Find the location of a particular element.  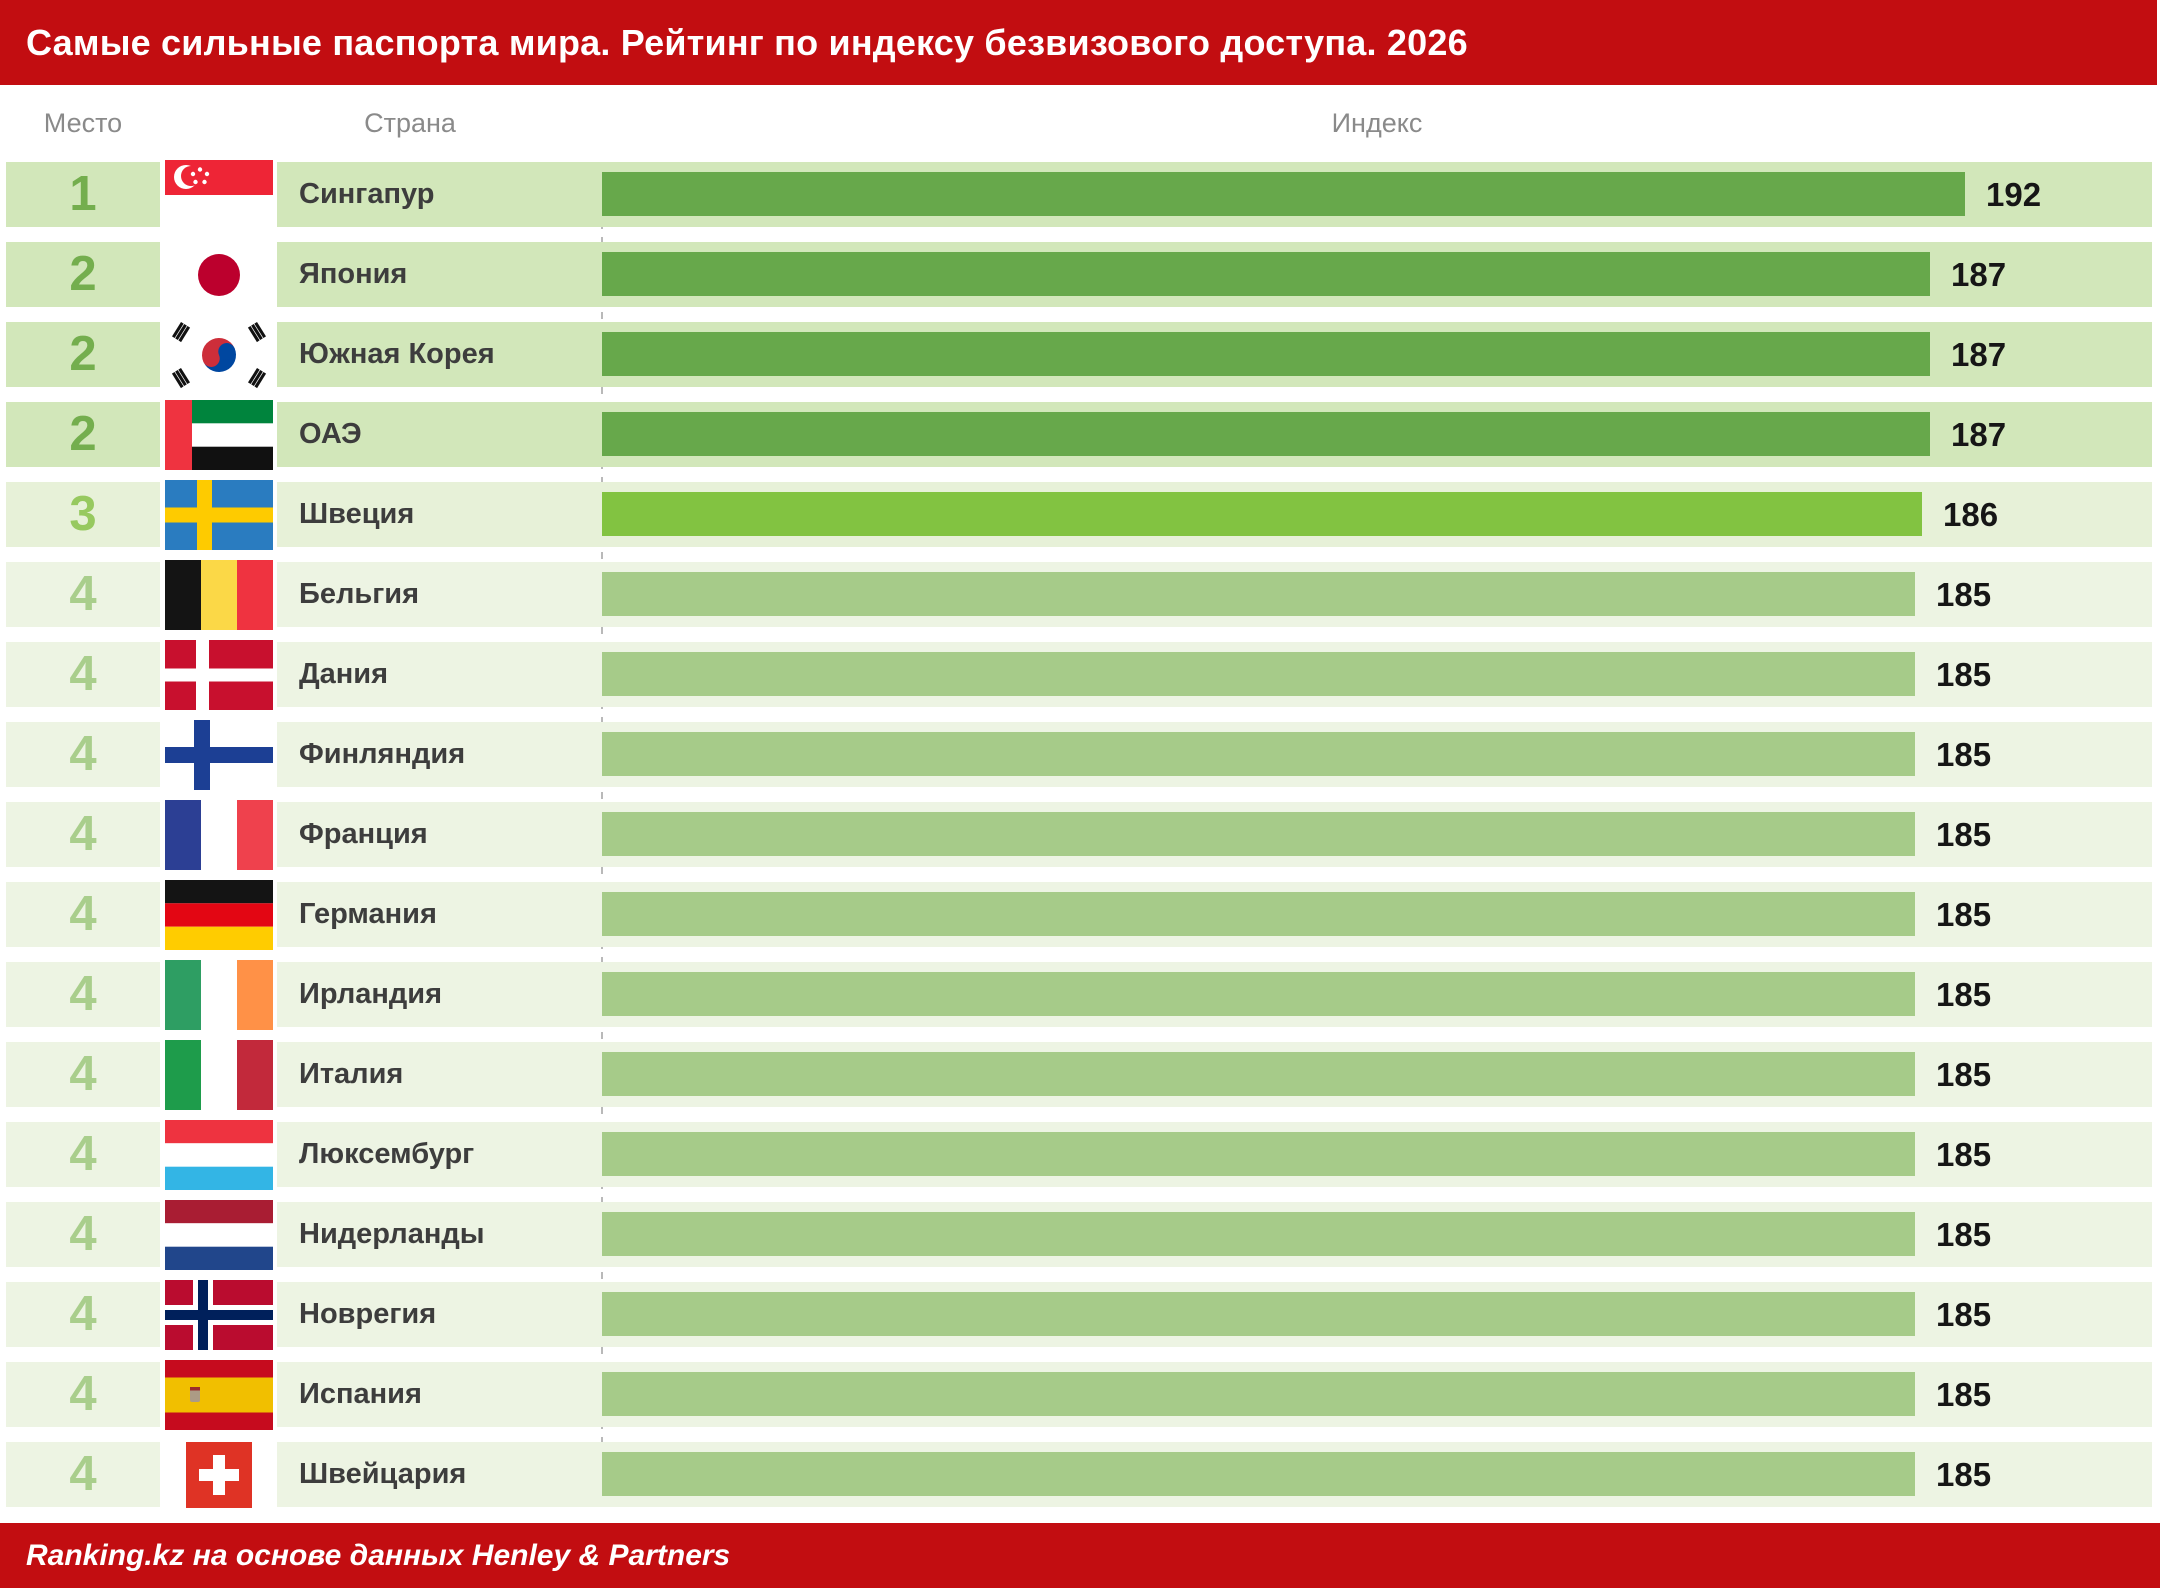

row-band: Швеция 186 is located at coordinates (1214, 514).